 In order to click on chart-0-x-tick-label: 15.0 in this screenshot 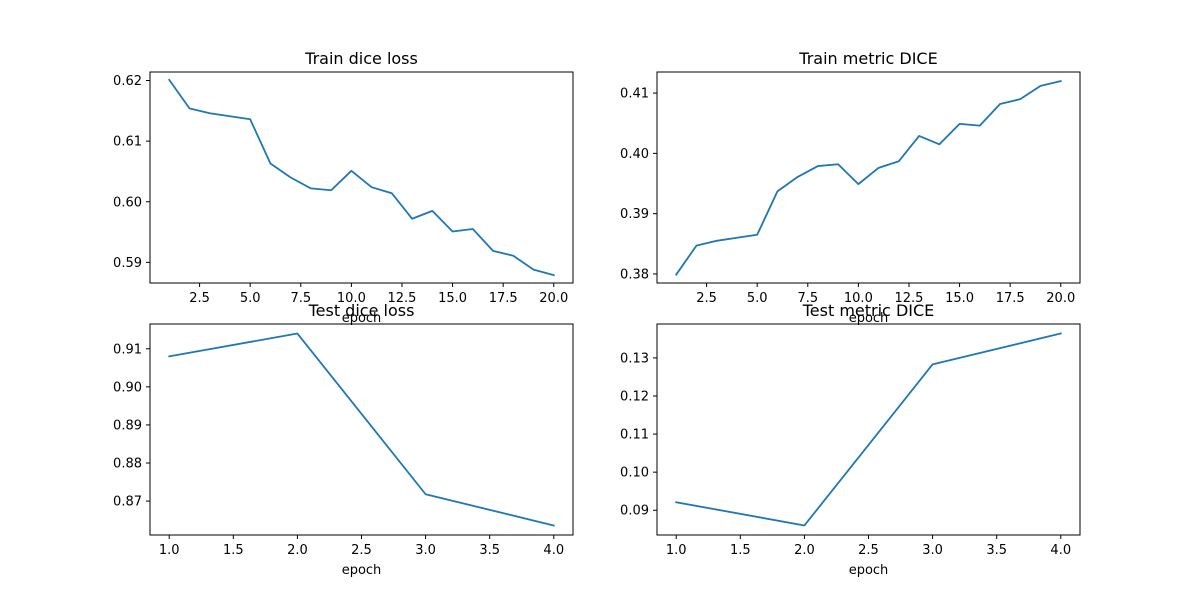, I will do `click(452, 298)`.